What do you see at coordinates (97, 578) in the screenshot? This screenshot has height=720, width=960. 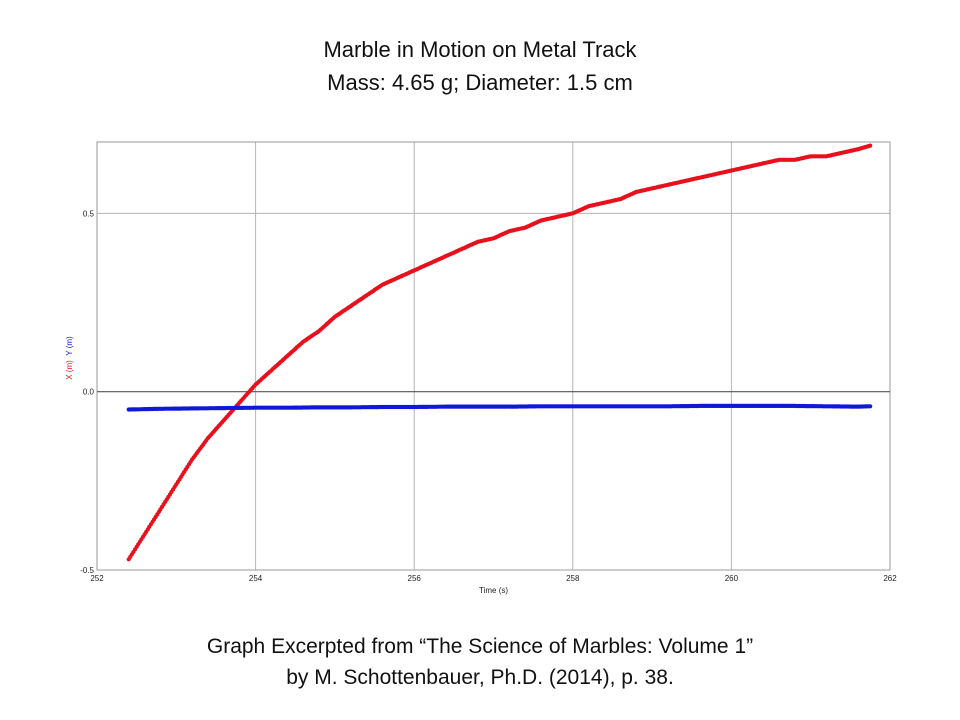 I see `x-tick-label: 252` at bounding box center [97, 578].